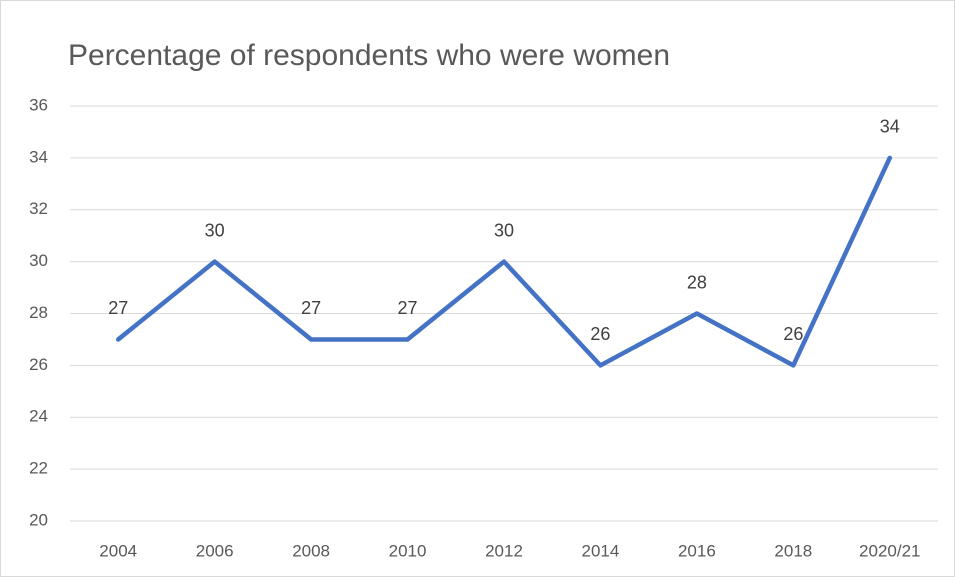 The width and height of the screenshot is (955, 577). I want to click on y-tick-label: 20, so click(38, 519).